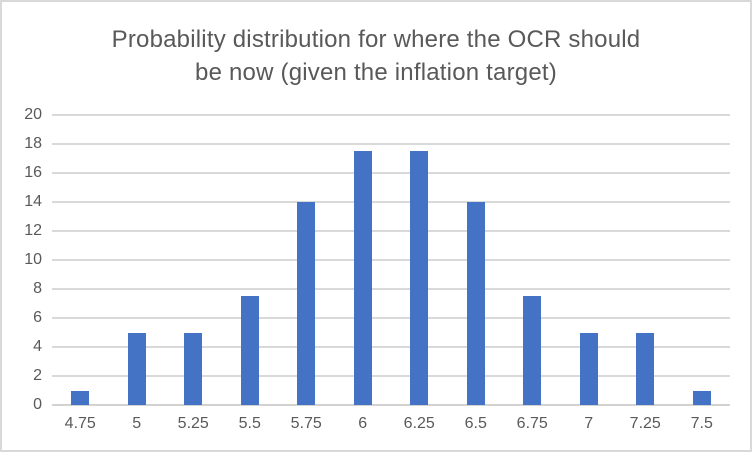  I want to click on x-axis-tick-label: 5.75, so click(306, 423).